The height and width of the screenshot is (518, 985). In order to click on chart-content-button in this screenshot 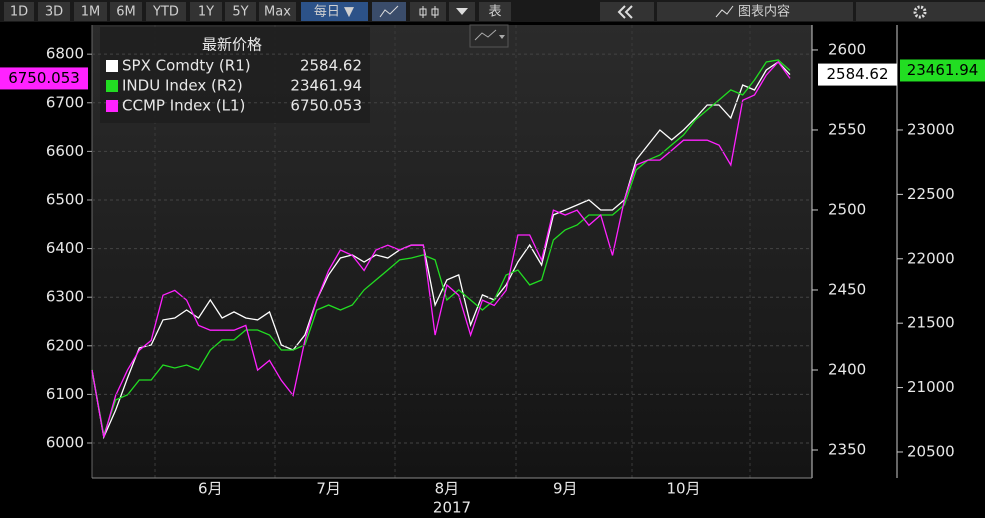, I will do `click(755, 11)`.